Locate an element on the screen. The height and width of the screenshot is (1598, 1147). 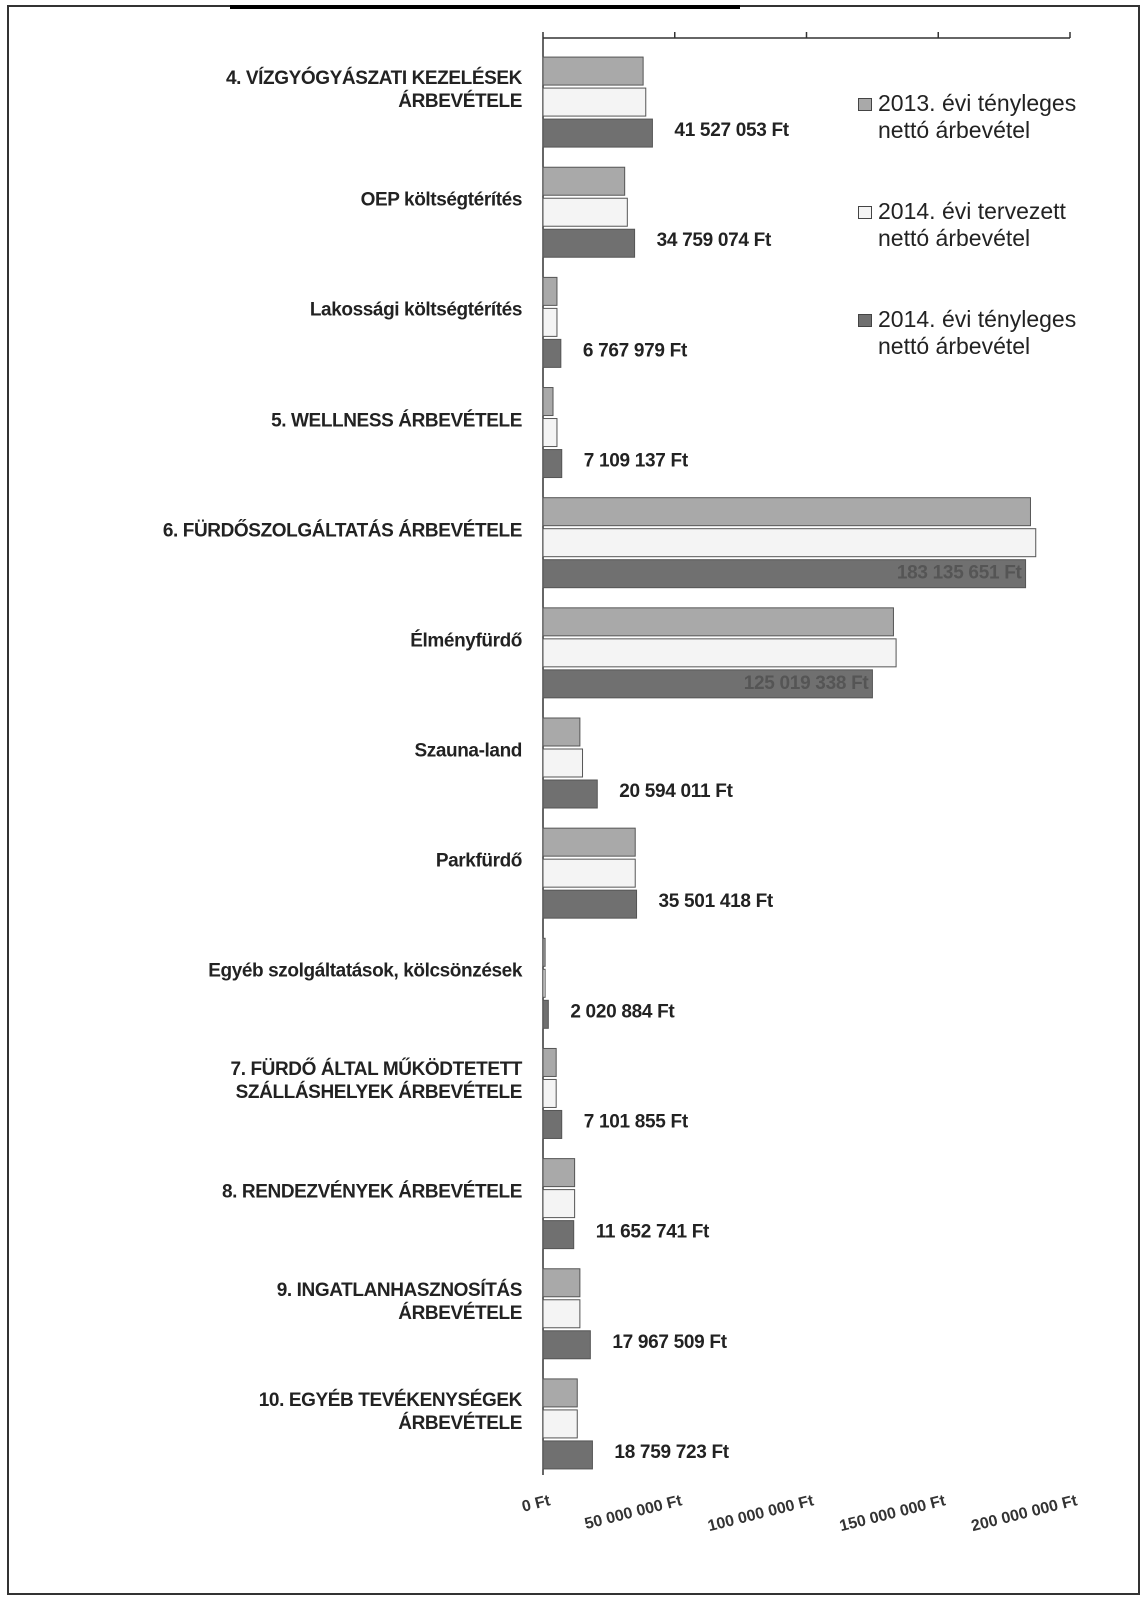
category-label: 5. WELLNESS ÁRBEVÉTELE is located at coordinates (396, 421).